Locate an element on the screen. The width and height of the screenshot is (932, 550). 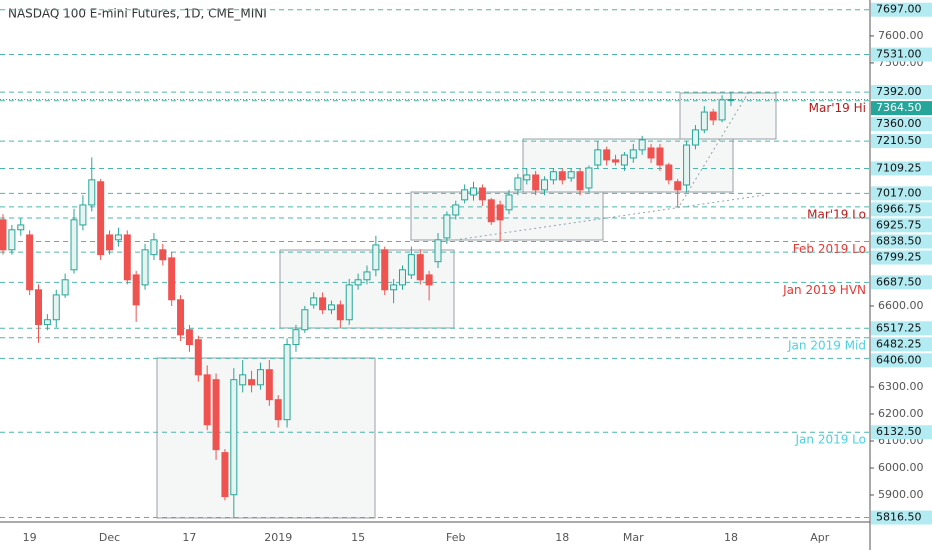
level-label: 7109.25 is located at coordinates (899, 167).